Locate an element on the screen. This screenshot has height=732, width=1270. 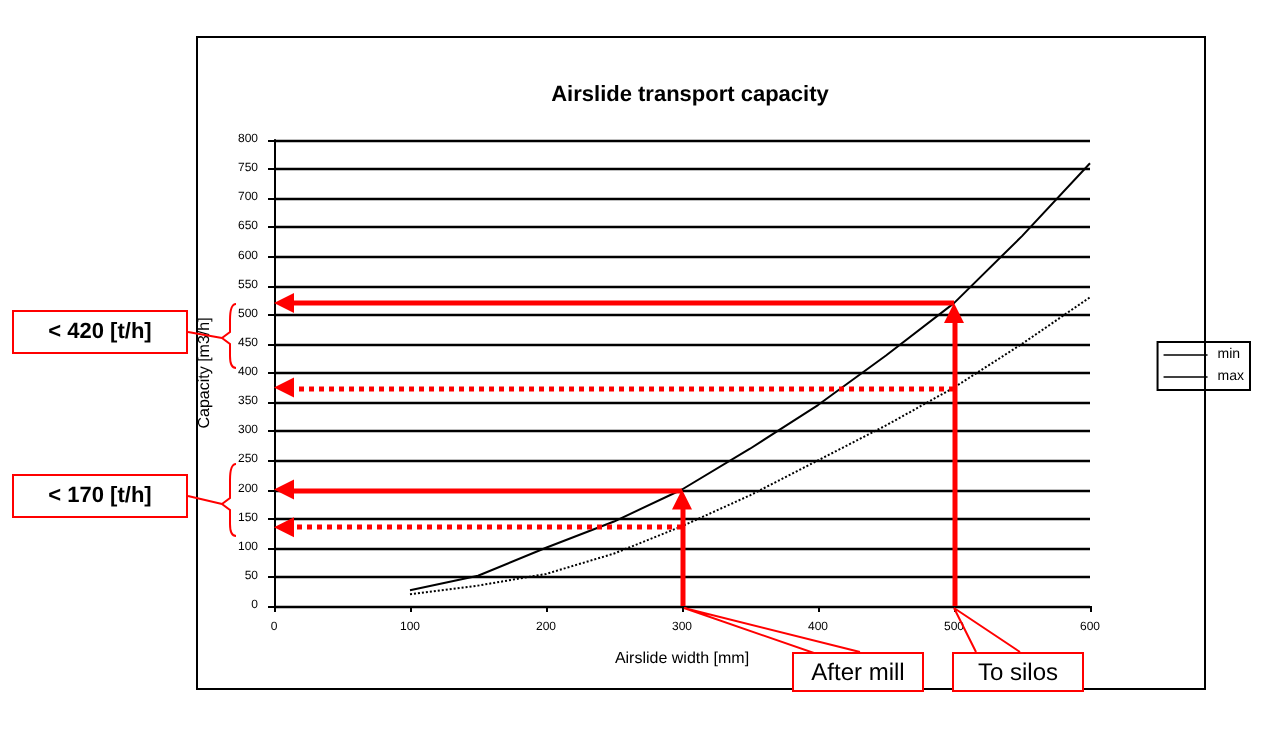
chart-title: Airslide transport capacity is located at coordinates (691, 95).